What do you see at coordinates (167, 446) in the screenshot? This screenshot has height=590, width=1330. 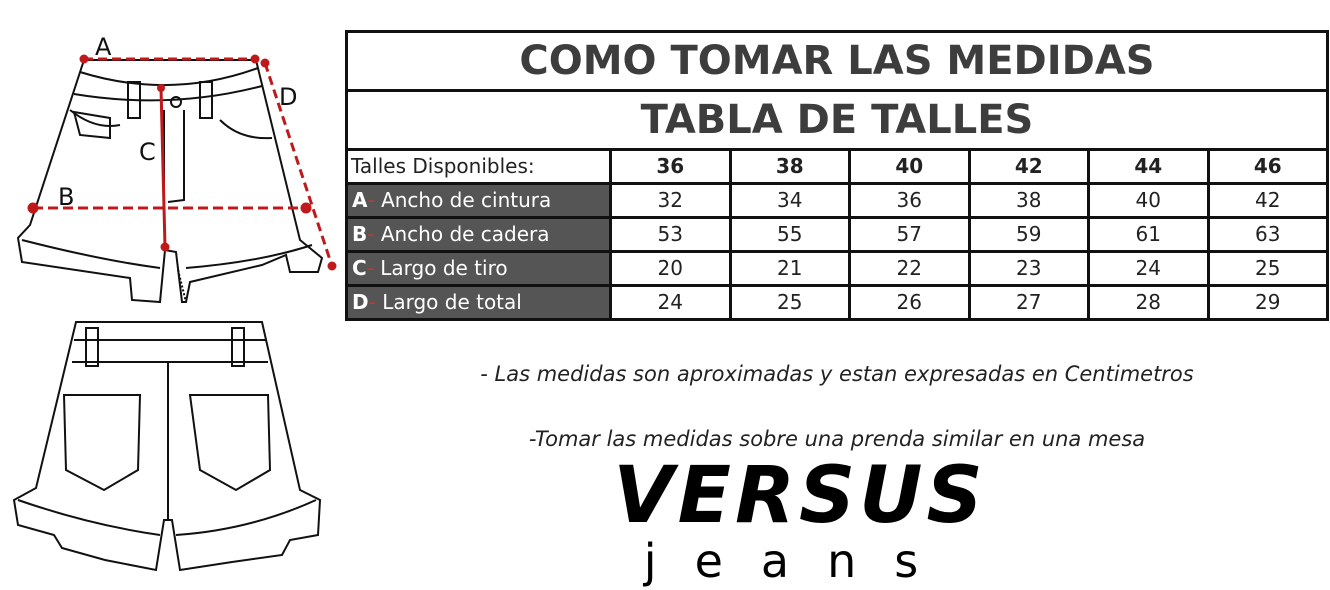 I see `back-shorts-drawing` at bounding box center [167, 446].